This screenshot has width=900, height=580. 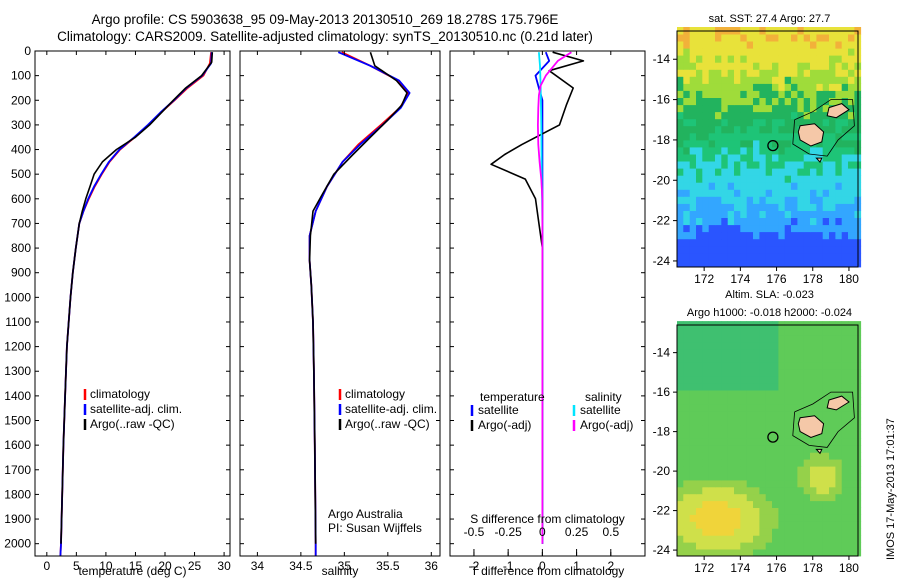 What do you see at coordinates (388, 566) in the screenshot?
I see `x-tick-label: 35.5` at bounding box center [388, 566].